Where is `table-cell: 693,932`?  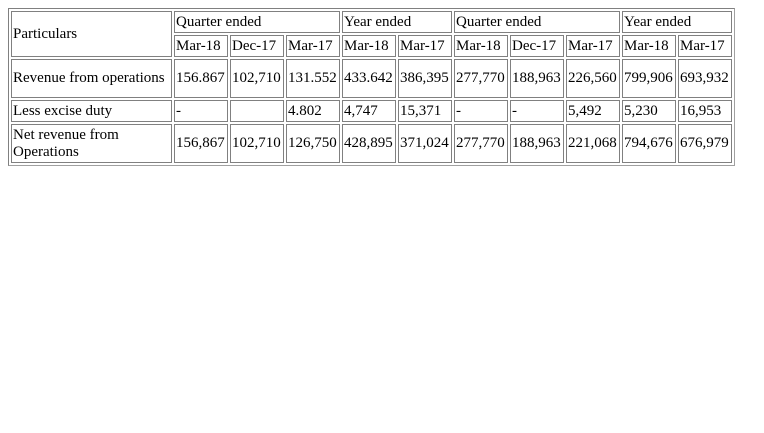
table-cell: 693,932 is located at coordinates (705, 78).